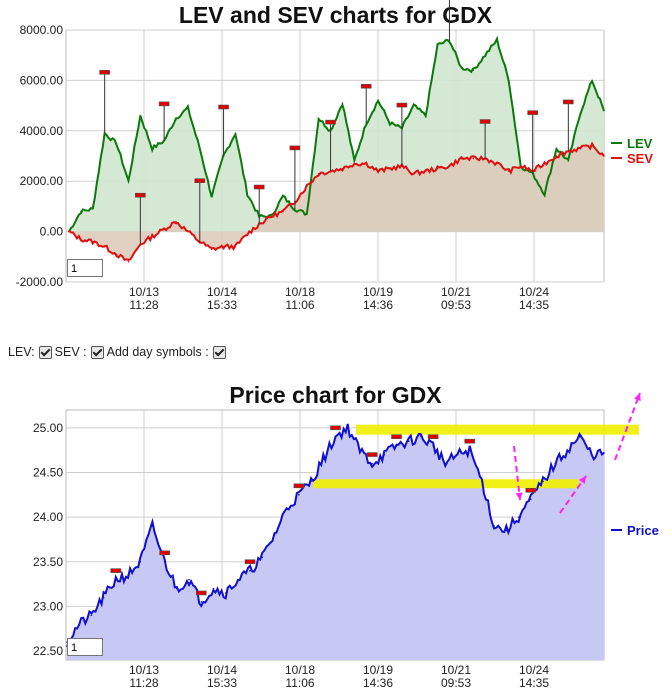 The image size is (671, 700). I want to click on price-input: 1, so click(85, 647).